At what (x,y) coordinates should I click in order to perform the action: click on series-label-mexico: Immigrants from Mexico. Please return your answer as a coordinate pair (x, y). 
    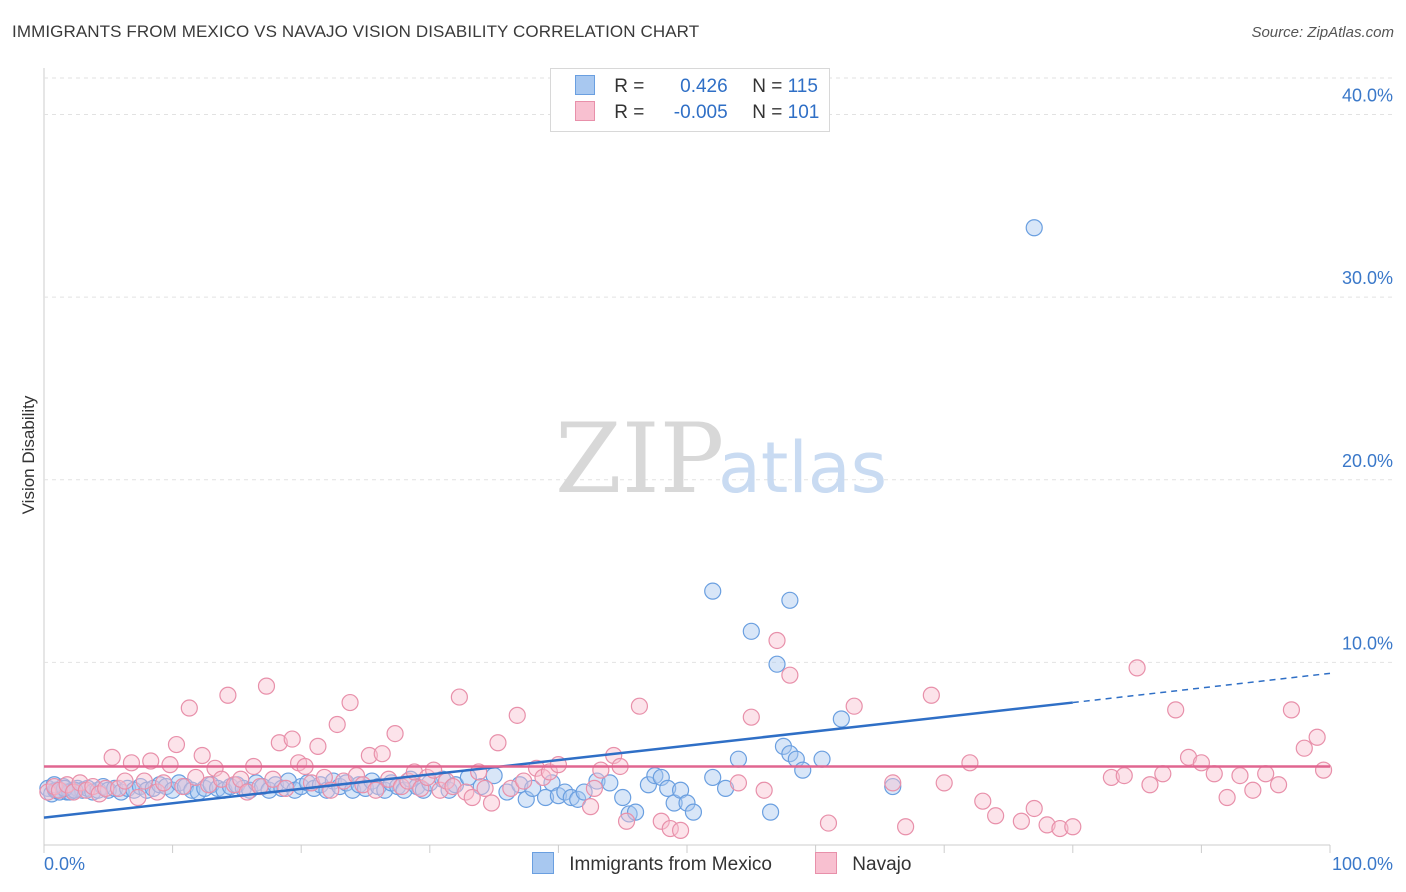
    Looking at the image, I should click on (670, 864).